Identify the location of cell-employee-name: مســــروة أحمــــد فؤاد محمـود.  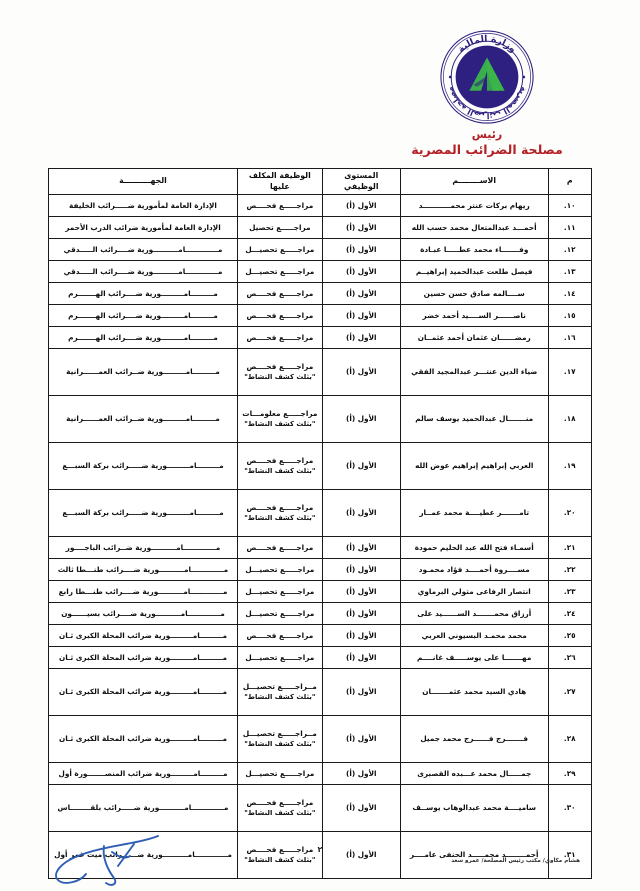
(474, 570).